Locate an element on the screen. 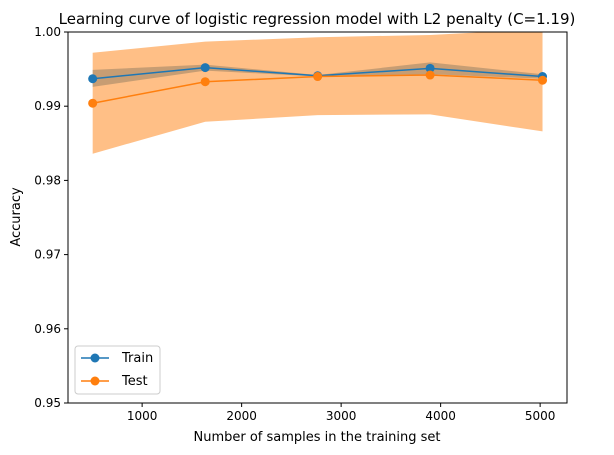 This screenshot has width=614, height=455. x-tick-label: 3000 is located at coordinates (341, 416).